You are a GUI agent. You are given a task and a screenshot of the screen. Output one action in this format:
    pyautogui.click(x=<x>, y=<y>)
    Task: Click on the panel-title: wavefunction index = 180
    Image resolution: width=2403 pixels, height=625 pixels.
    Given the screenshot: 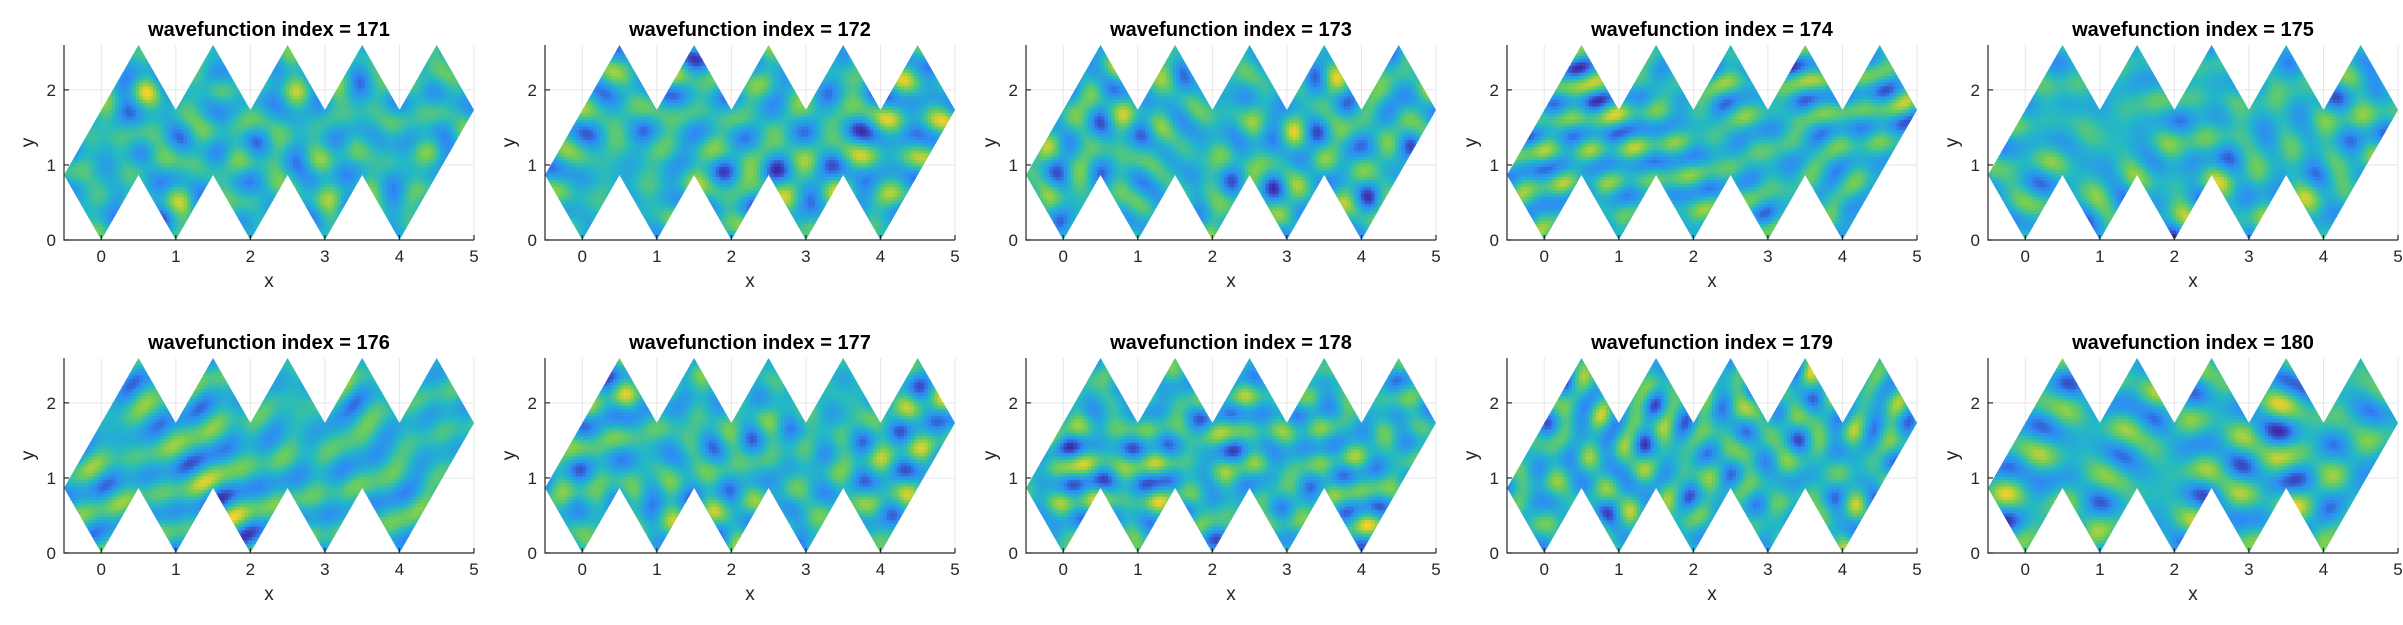 What is the action you would take?
    pyautogui.click(x=2192, y=343)
    